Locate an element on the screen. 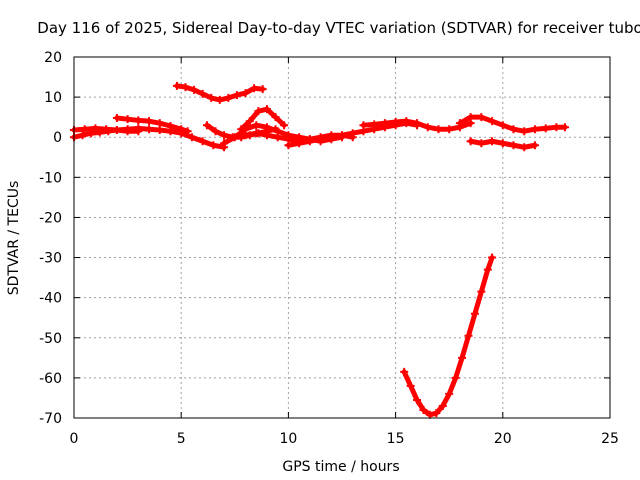  y-tick-label: -20 is located at coordinates (50, 218).